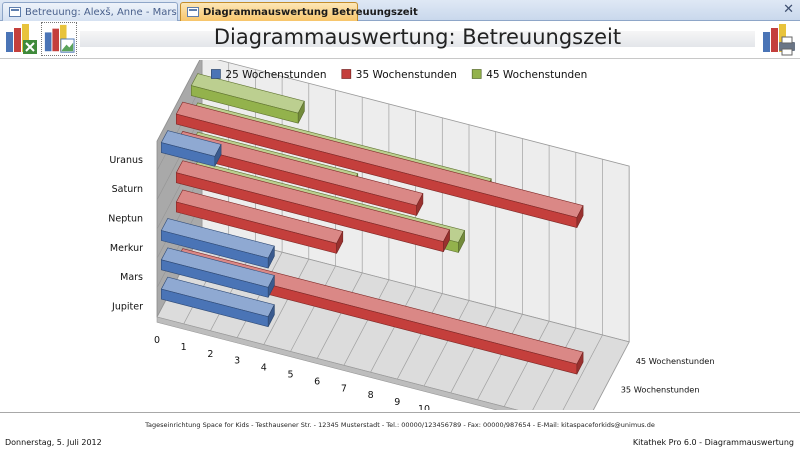 This screenshot has width=800, height=454. I want to click on x-tick-label: 6, so click(317, 381).